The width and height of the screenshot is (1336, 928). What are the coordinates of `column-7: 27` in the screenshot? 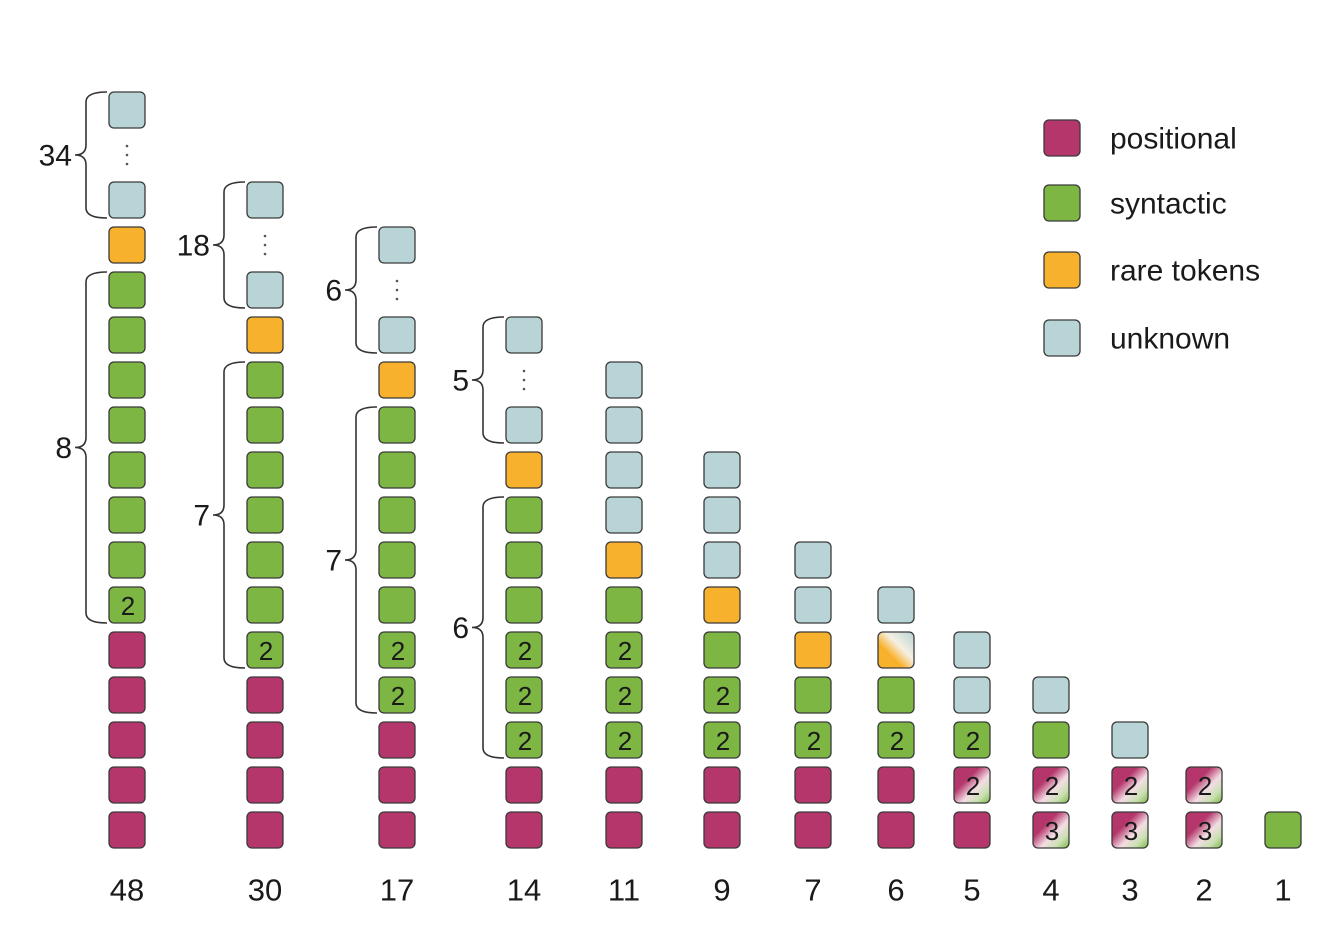 It's located at (813, 724).